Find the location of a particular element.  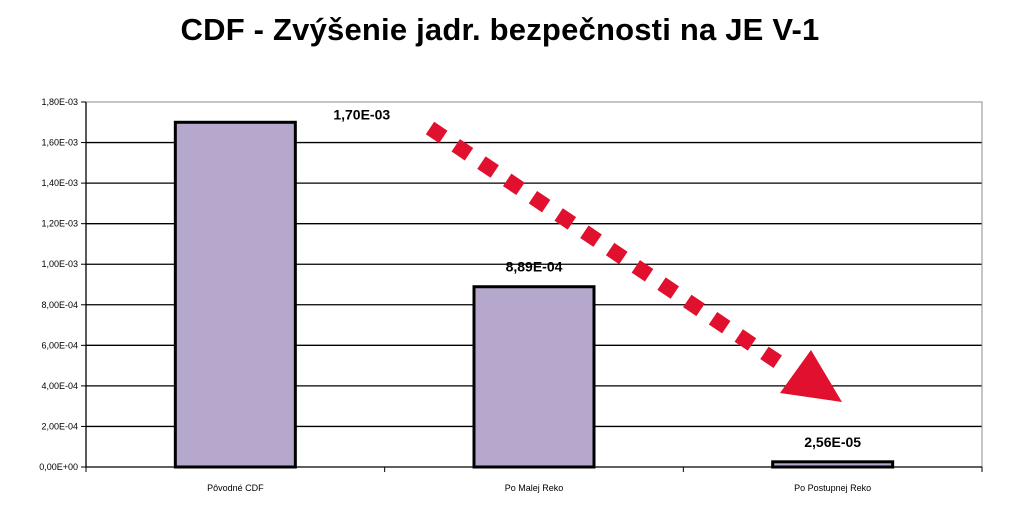

y-tick-label: 4,00E-04 is located at coordinates (59, 386).